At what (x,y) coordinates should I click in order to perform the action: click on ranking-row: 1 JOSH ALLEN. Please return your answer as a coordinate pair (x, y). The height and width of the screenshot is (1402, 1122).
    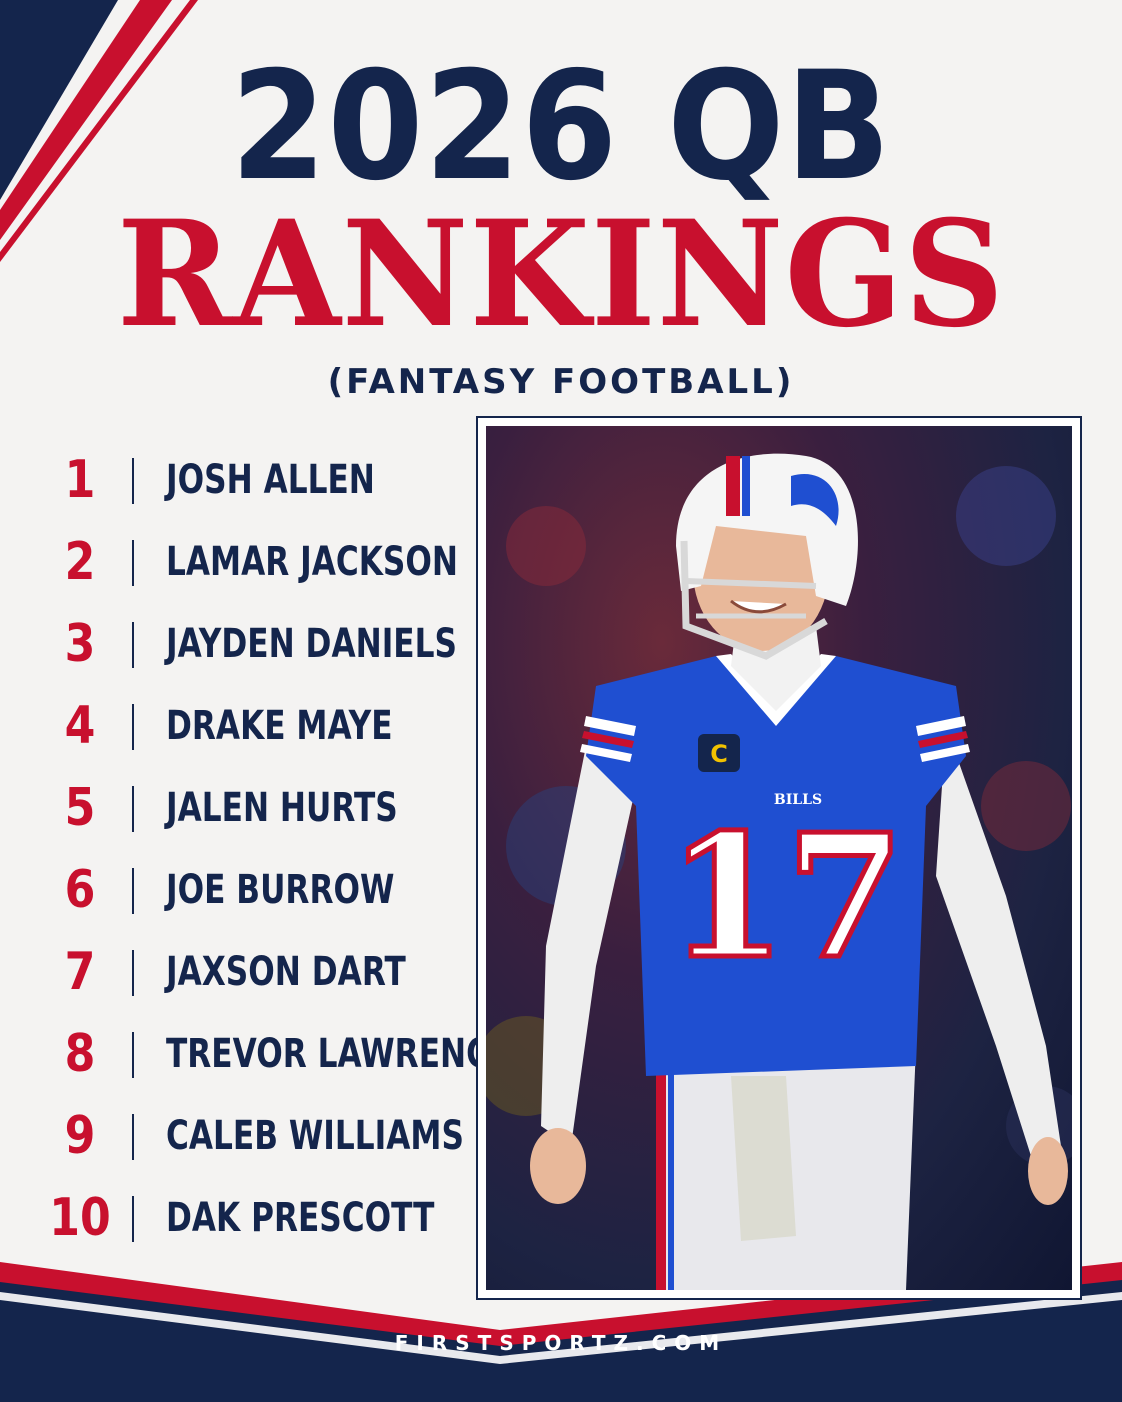
    Looking at the image, I should click on (250, 480).